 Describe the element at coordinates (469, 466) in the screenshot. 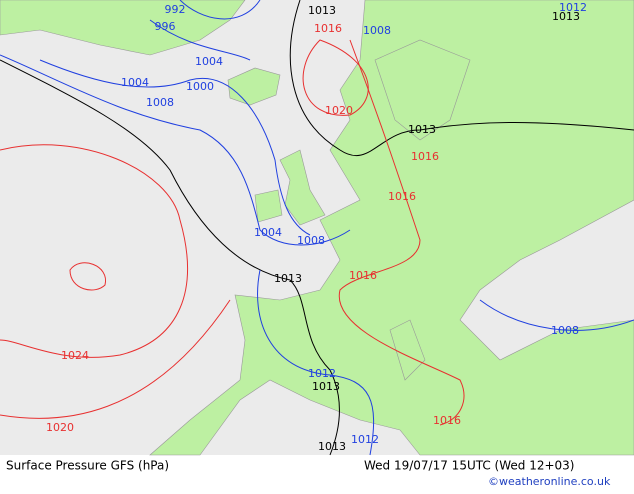

I see `valid-time: Wed 19/07/17 15UTC (Wed 12+03)` at that location.